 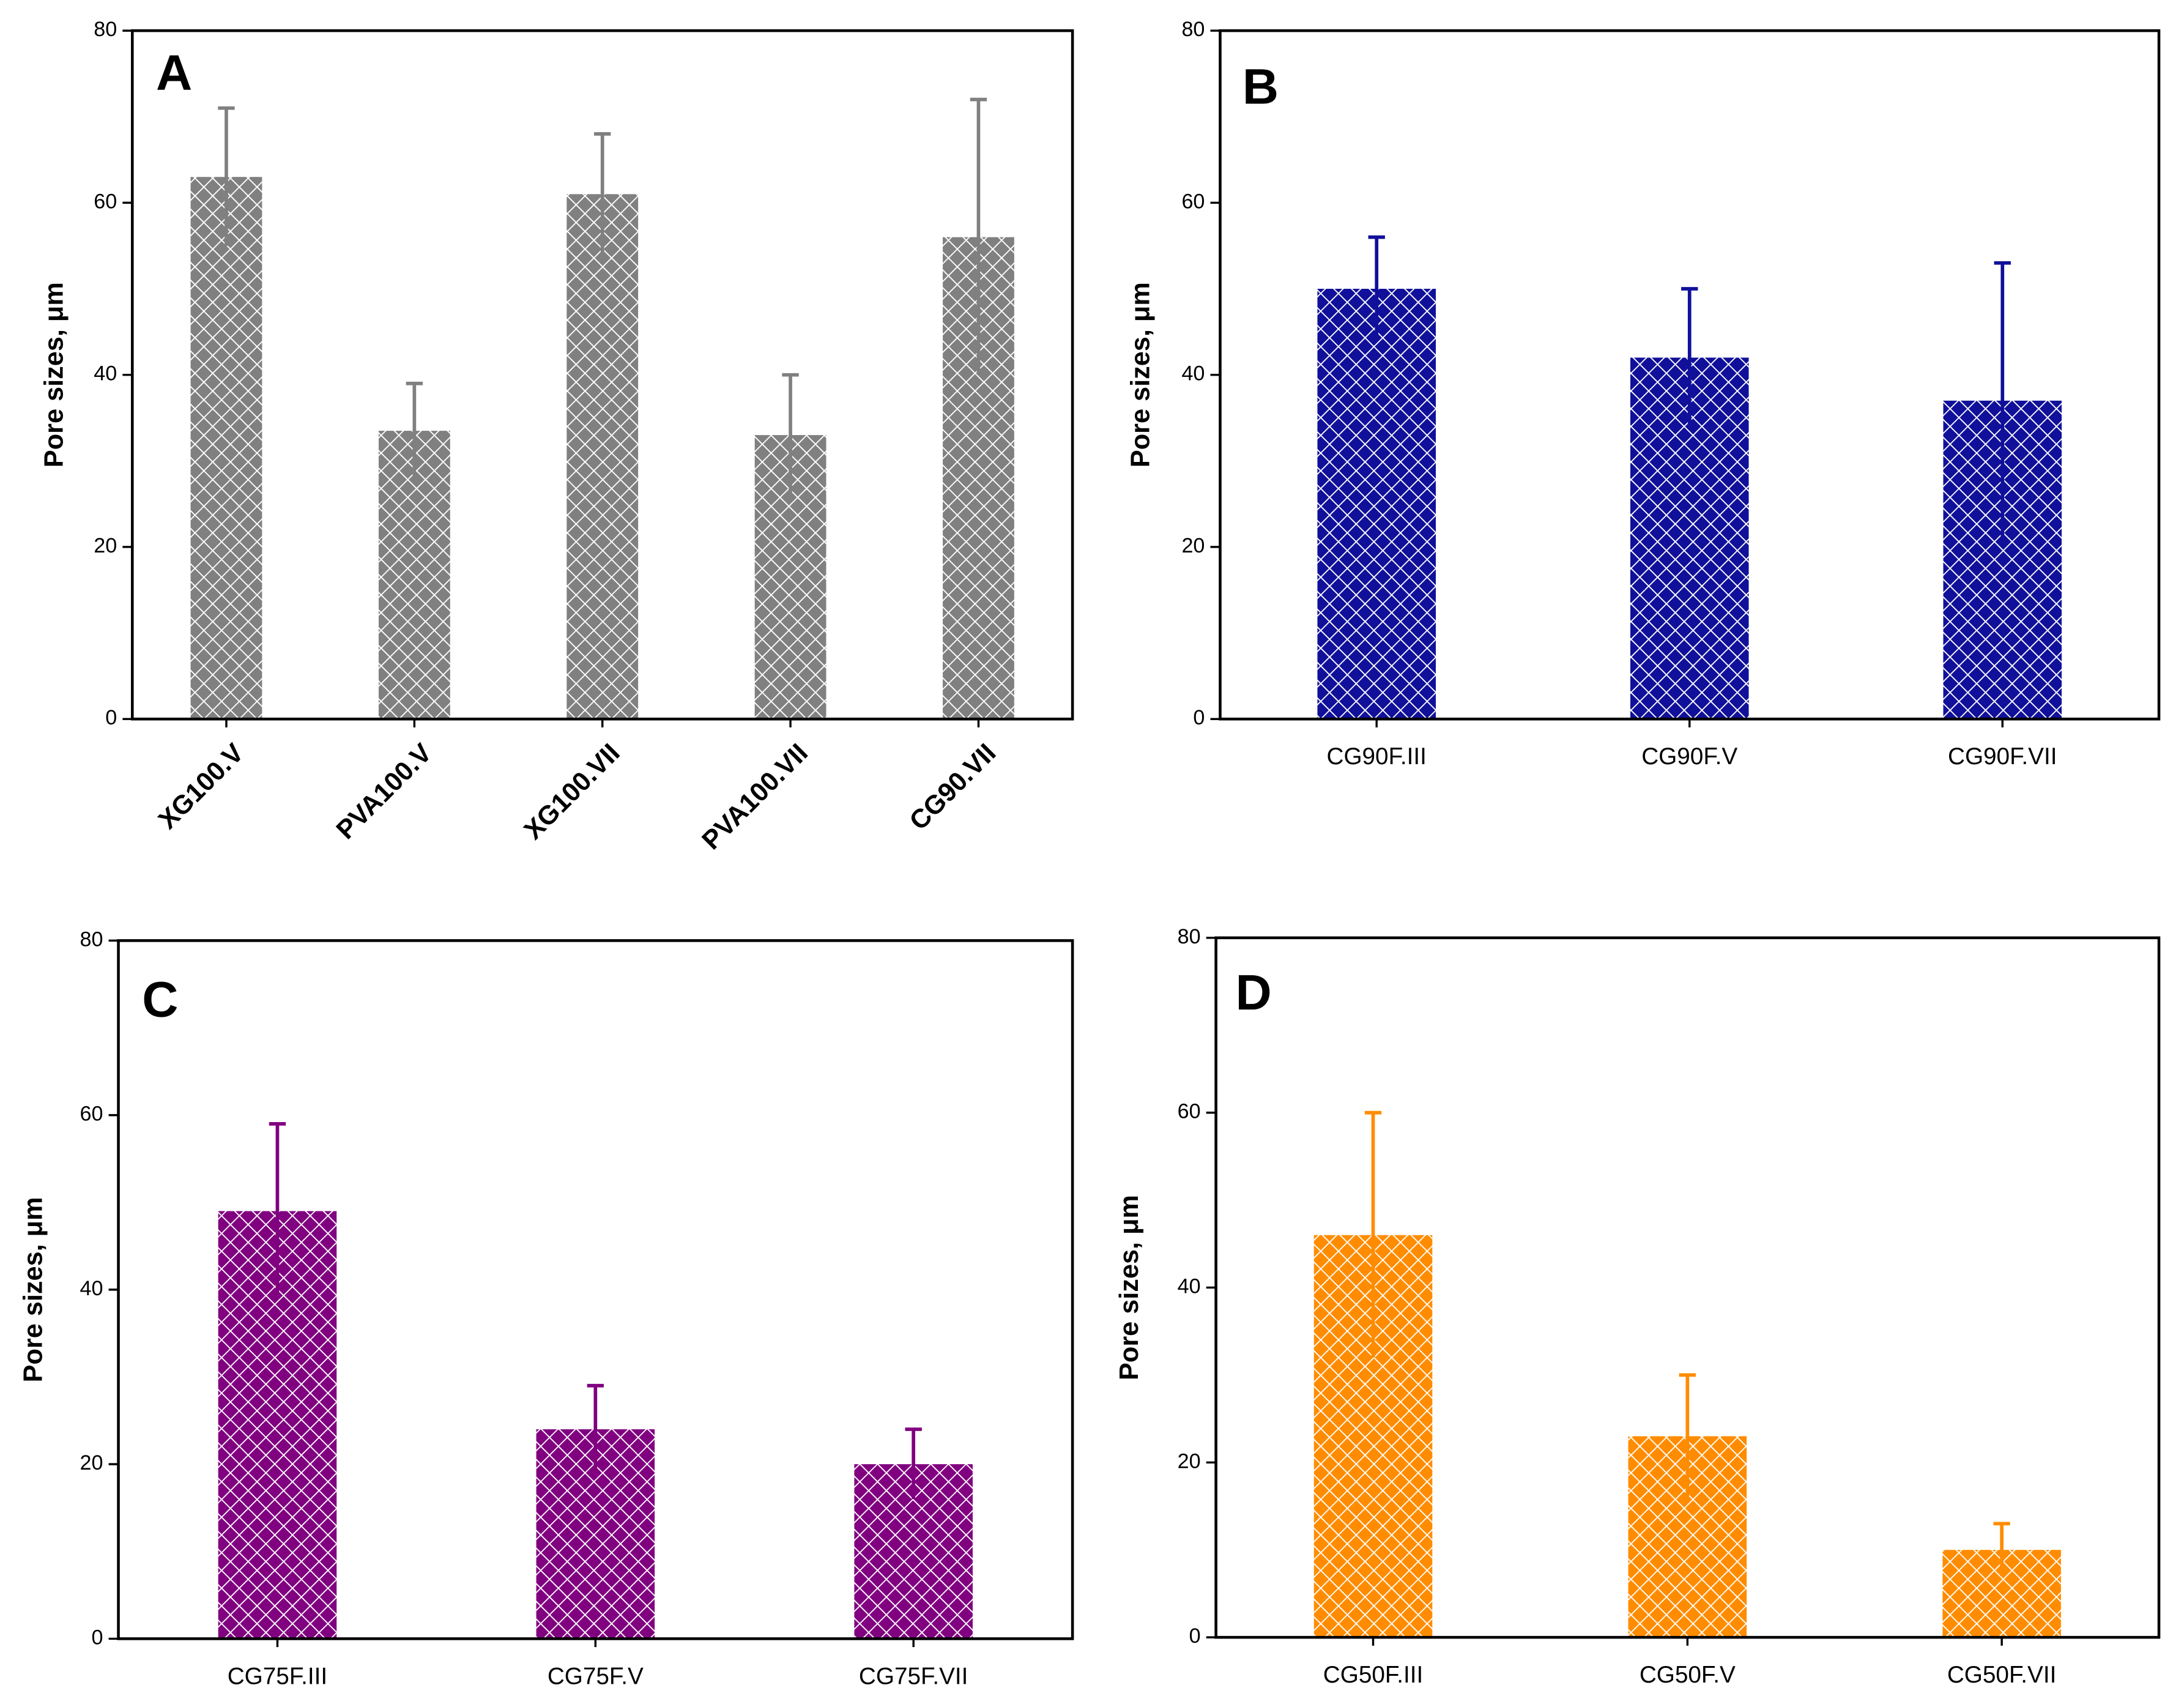 I want to click on panel-label: A, so click(x=174, y=73).